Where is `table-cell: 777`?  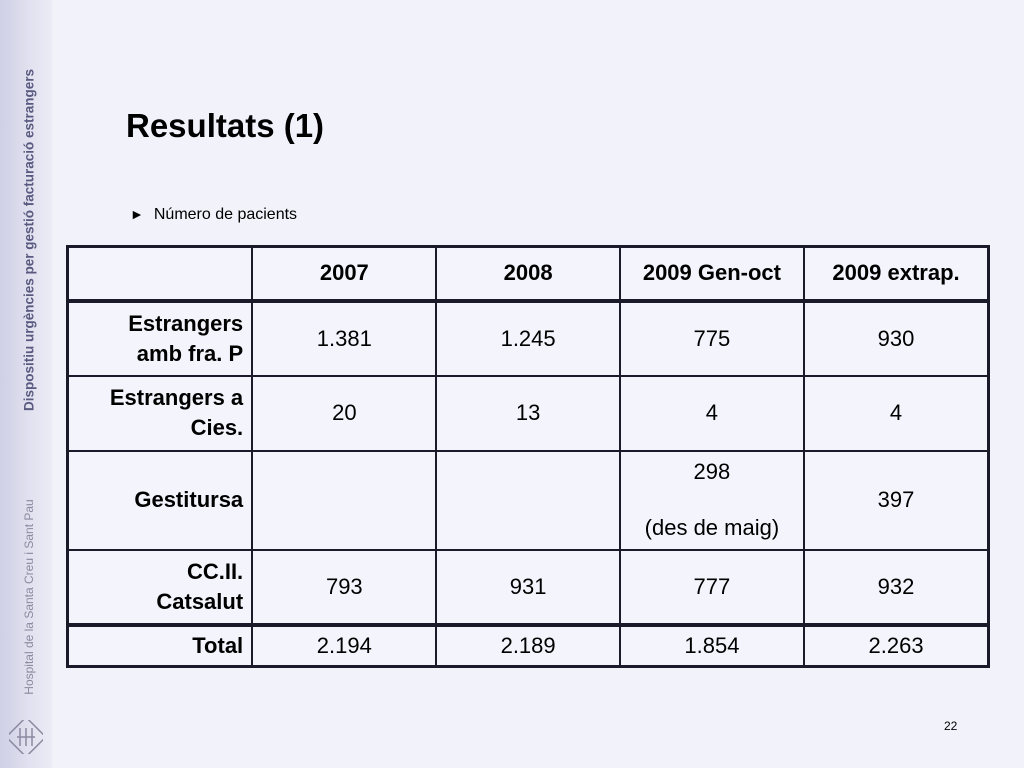 table-cell: 777 is located at coordinates (712, 587).